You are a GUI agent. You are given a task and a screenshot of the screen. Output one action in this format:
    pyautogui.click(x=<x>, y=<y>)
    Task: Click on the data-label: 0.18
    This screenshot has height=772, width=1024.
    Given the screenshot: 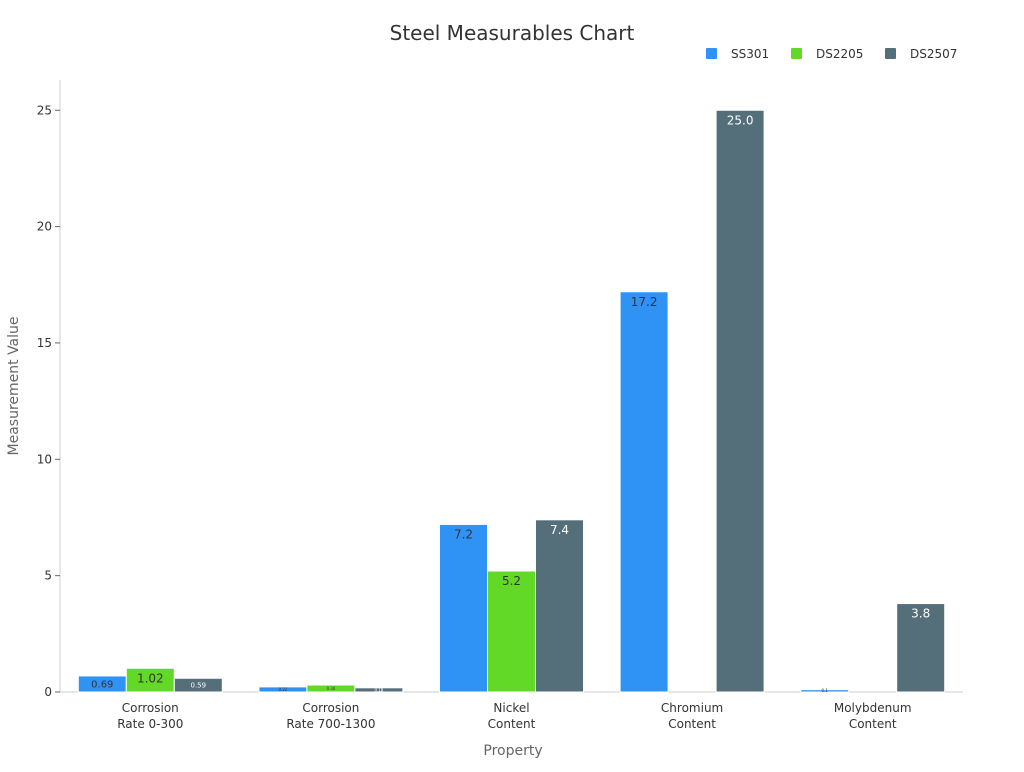 What is the action you would take?
    pyautogui.click(x=378, y=689)
    